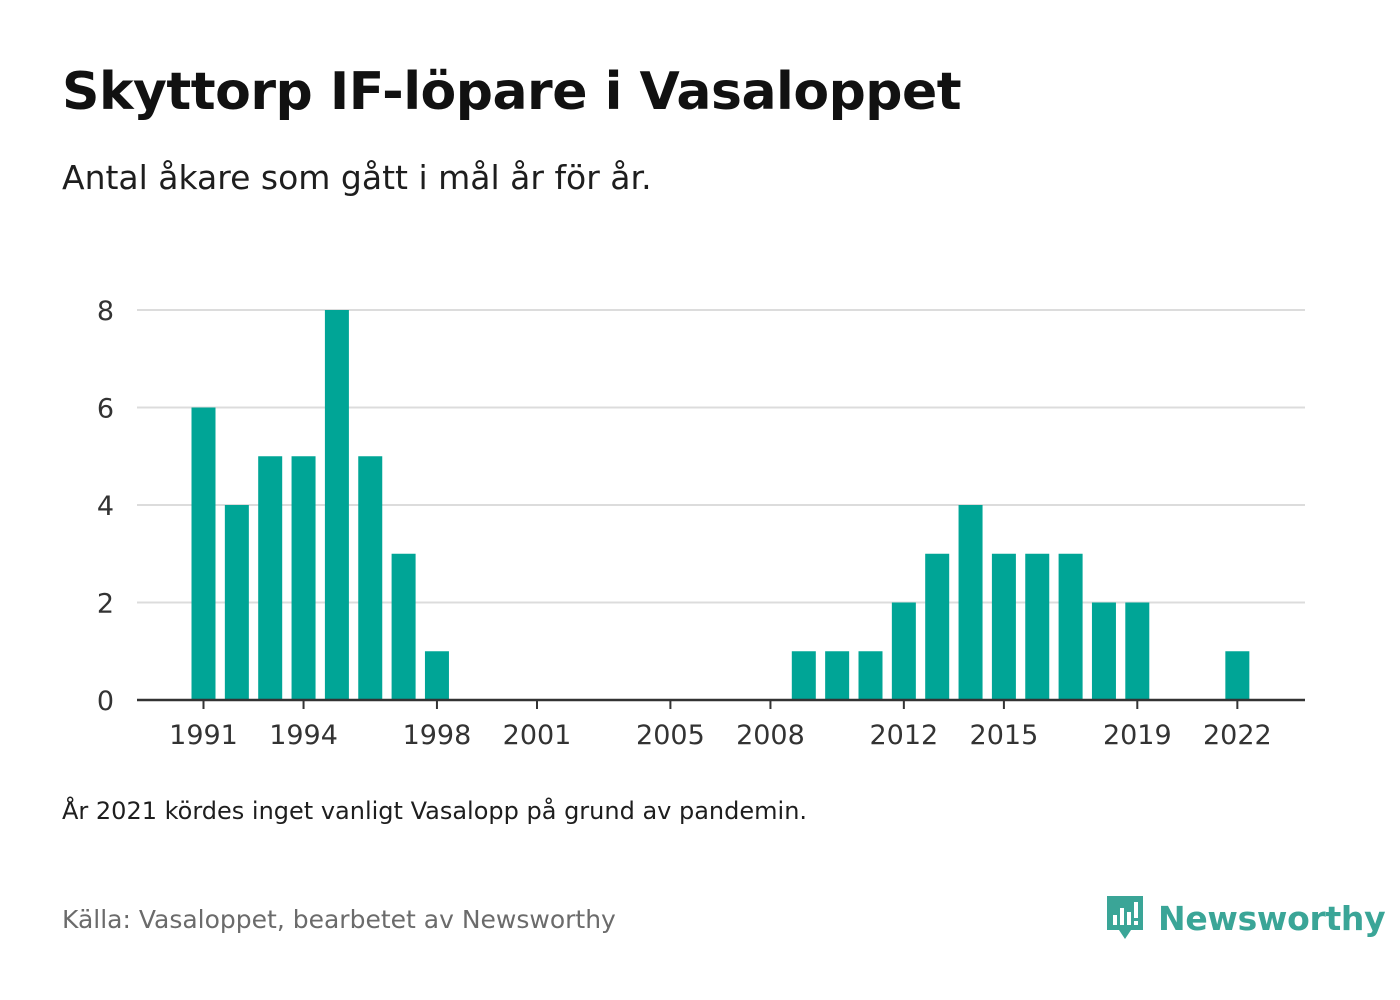  I want to click on y-tick-label: 8, so click(105, 311).